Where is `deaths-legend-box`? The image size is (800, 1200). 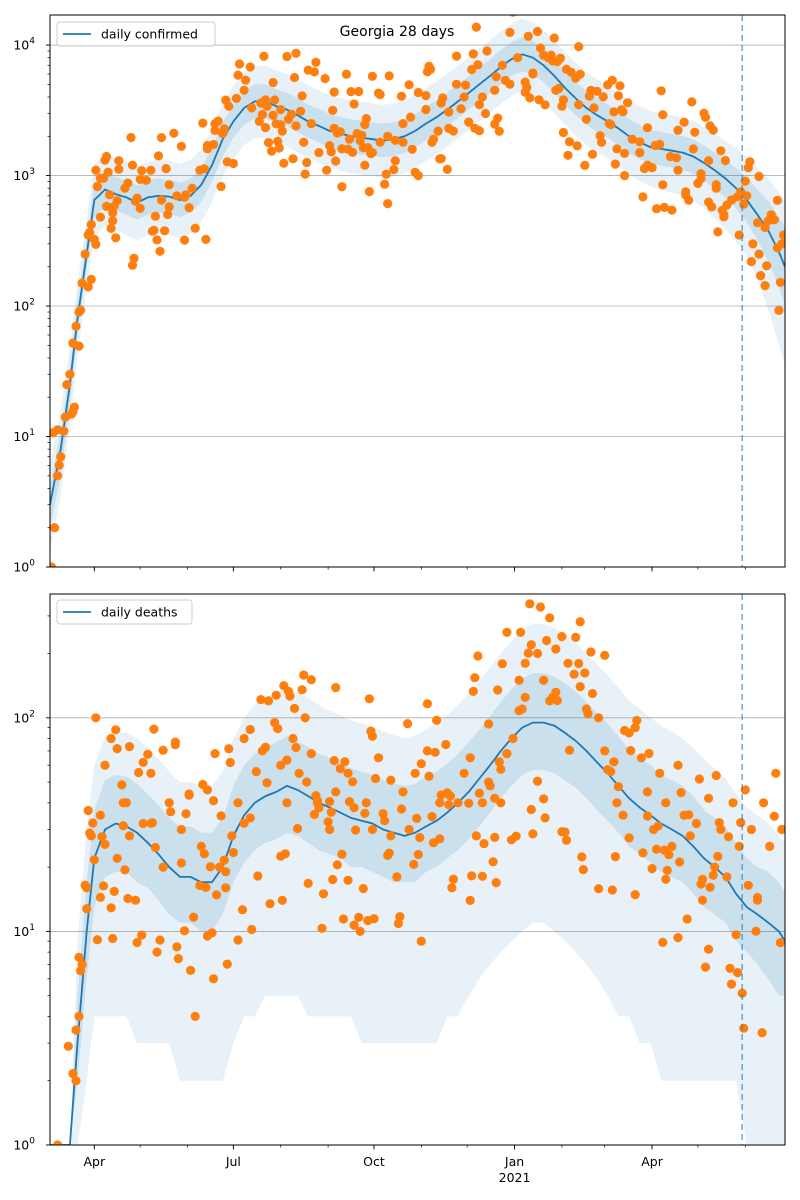 deaths-legend-box is located at coordinates (124, 612).